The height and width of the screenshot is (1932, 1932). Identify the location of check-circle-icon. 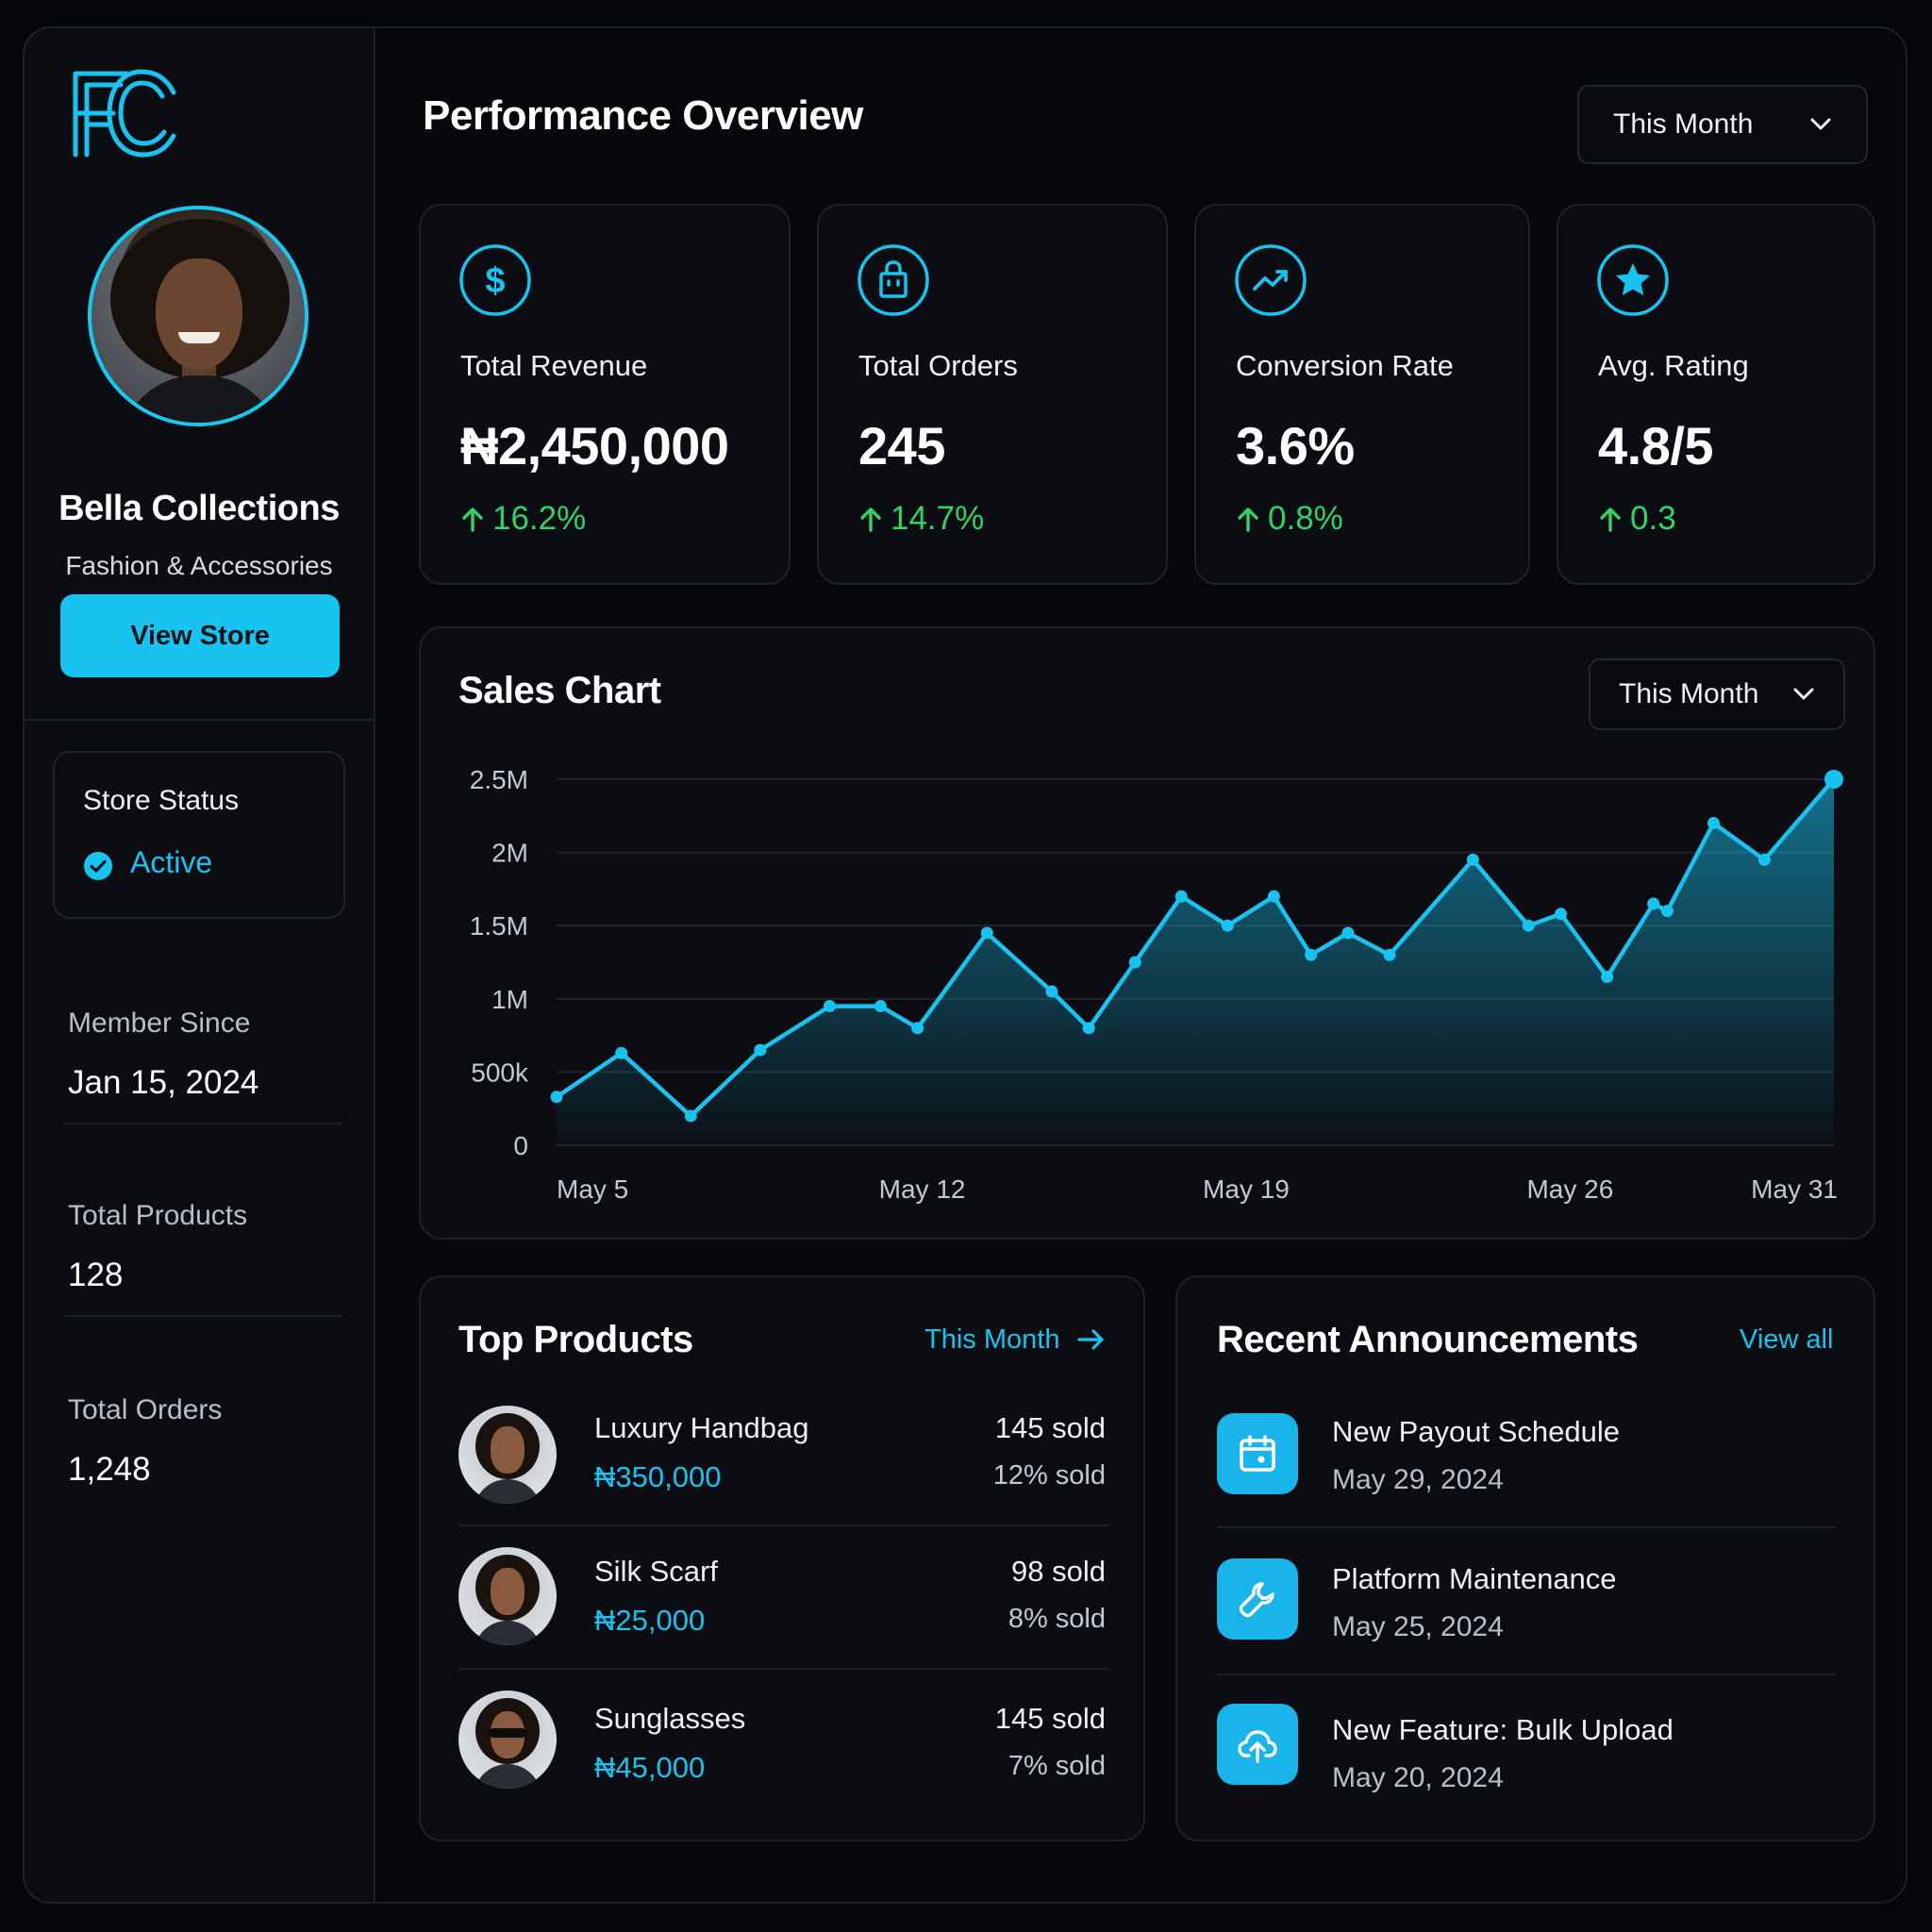
(98, 866).